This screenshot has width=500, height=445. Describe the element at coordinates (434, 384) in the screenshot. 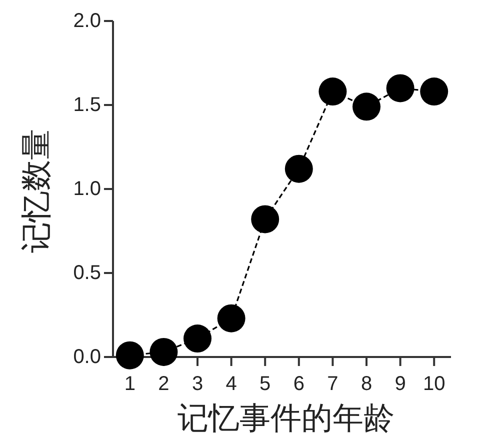

I see `x-tick-label: 10` at that location.